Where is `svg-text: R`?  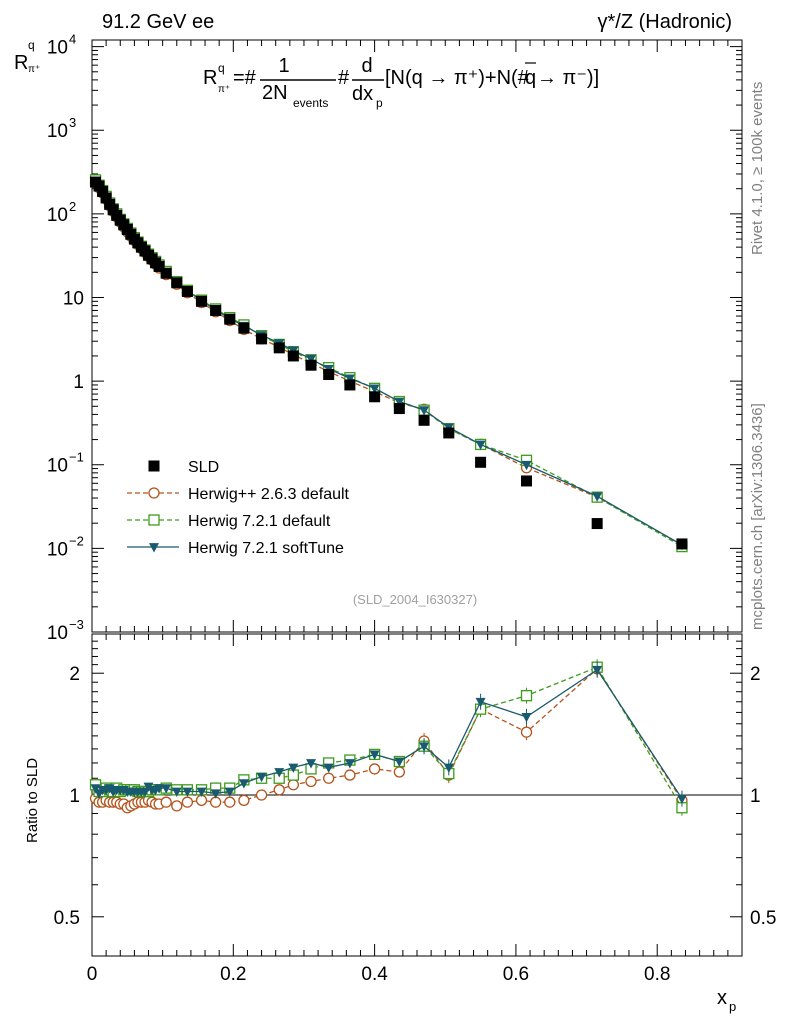
svg-text: R is located at coordinates (210, 78).